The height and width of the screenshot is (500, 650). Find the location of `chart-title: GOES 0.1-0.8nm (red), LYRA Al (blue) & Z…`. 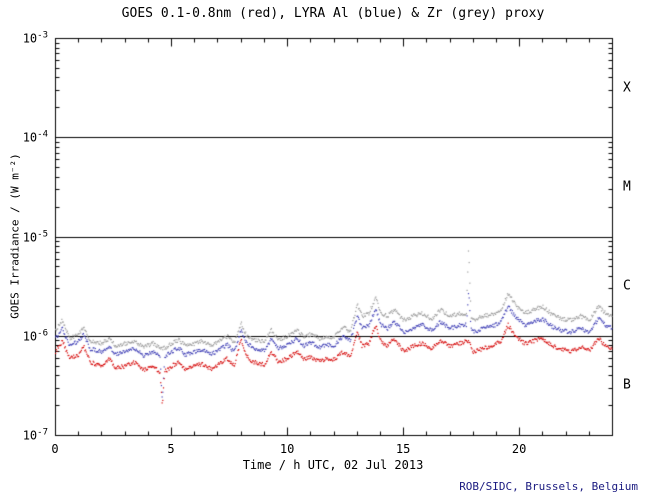

chart-title: GOES 0.1-0.8nm (red), LYRA Al (blue) & Z… is located at coordinates (333, 13).